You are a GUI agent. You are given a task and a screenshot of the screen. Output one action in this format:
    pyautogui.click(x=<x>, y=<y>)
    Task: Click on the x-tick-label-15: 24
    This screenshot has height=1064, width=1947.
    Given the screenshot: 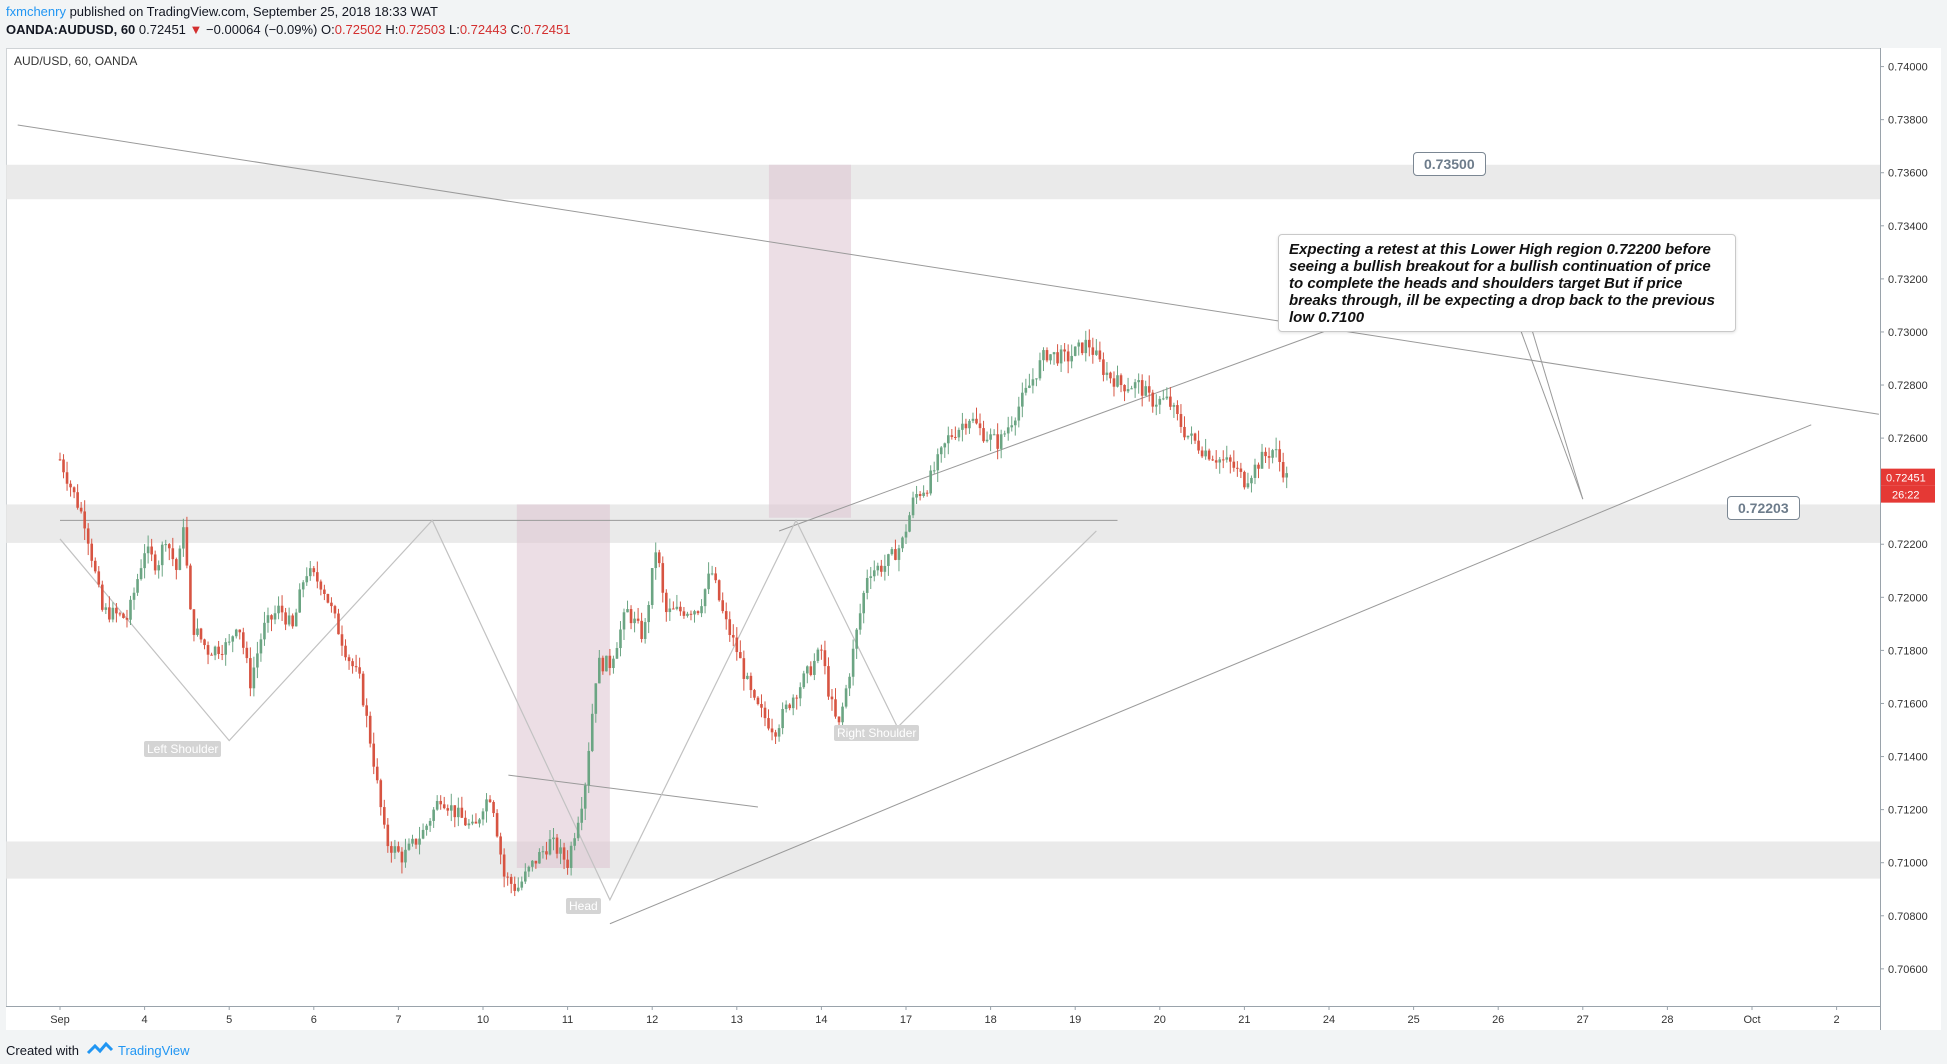 What is the action you would take?
    pyautogui.click(x=1329, y=1020)
    